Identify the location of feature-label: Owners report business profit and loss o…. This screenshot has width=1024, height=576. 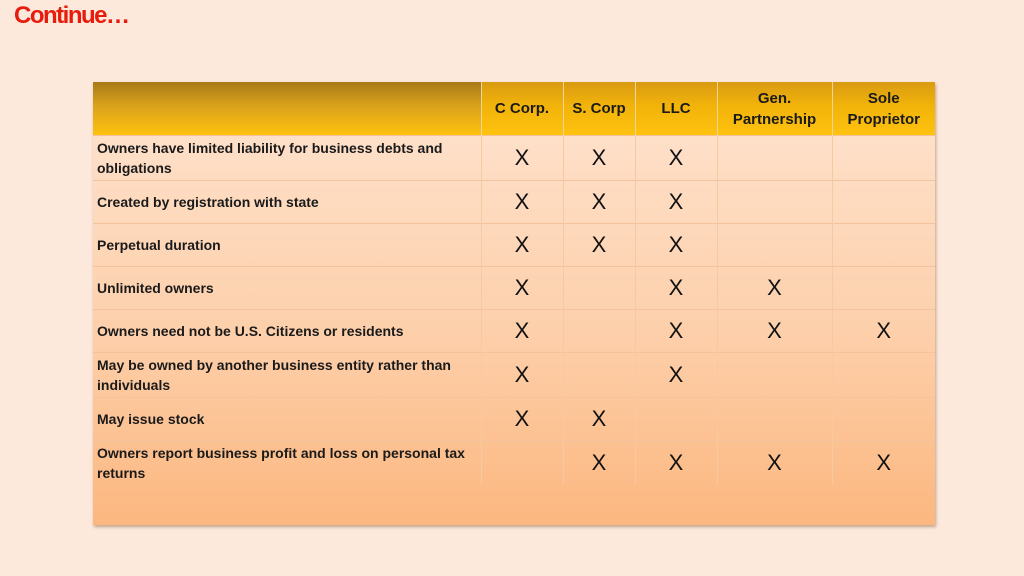
(287, 462).